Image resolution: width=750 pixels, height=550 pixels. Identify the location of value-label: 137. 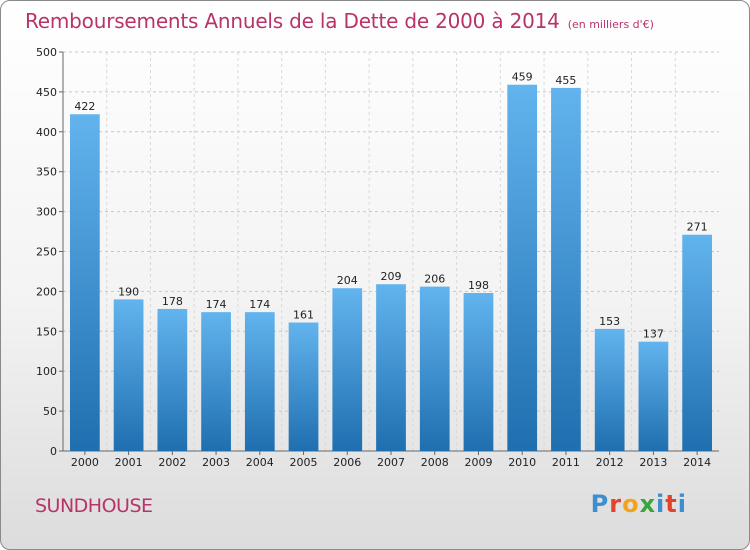
(653, 334).